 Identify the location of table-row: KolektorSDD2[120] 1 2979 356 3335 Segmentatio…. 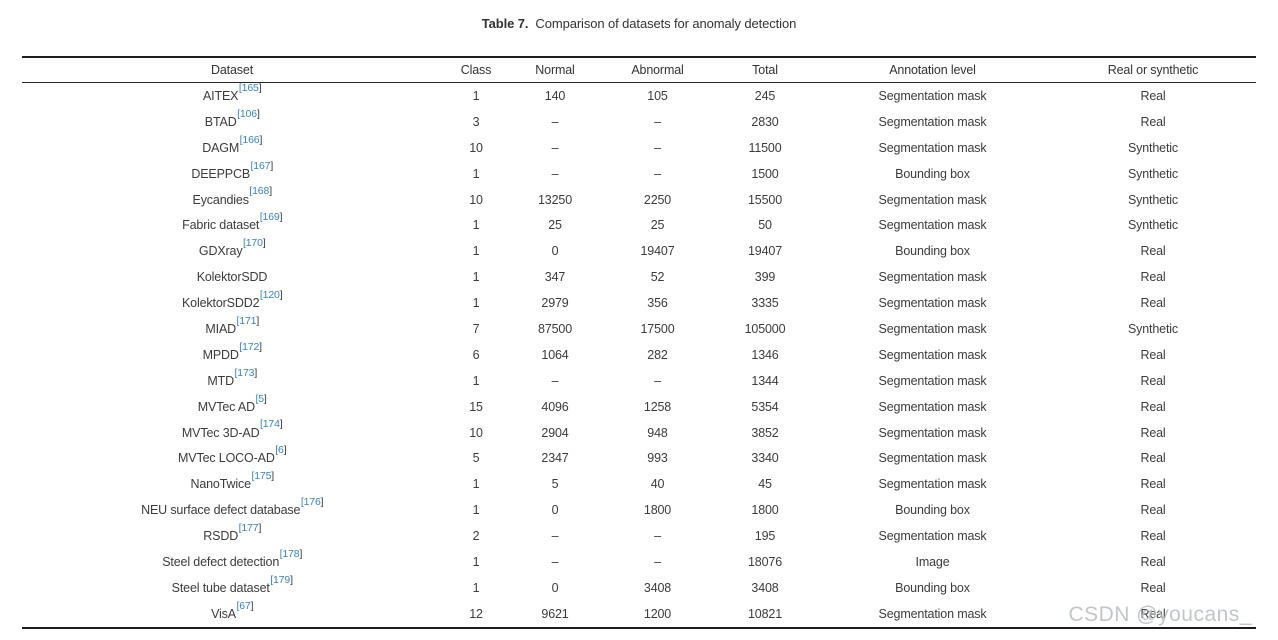
(639, 303).